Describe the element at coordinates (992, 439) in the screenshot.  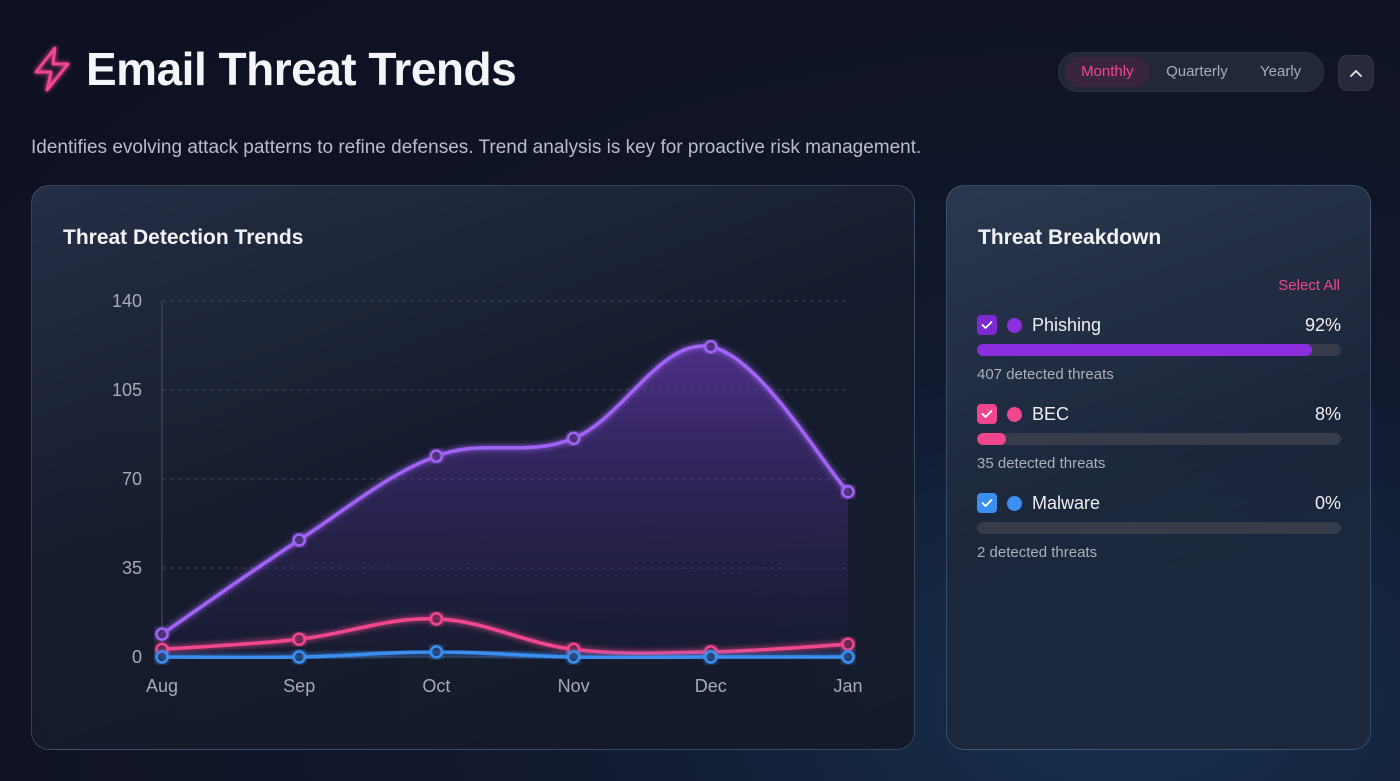
I see `bec-bar-fill` at that location.